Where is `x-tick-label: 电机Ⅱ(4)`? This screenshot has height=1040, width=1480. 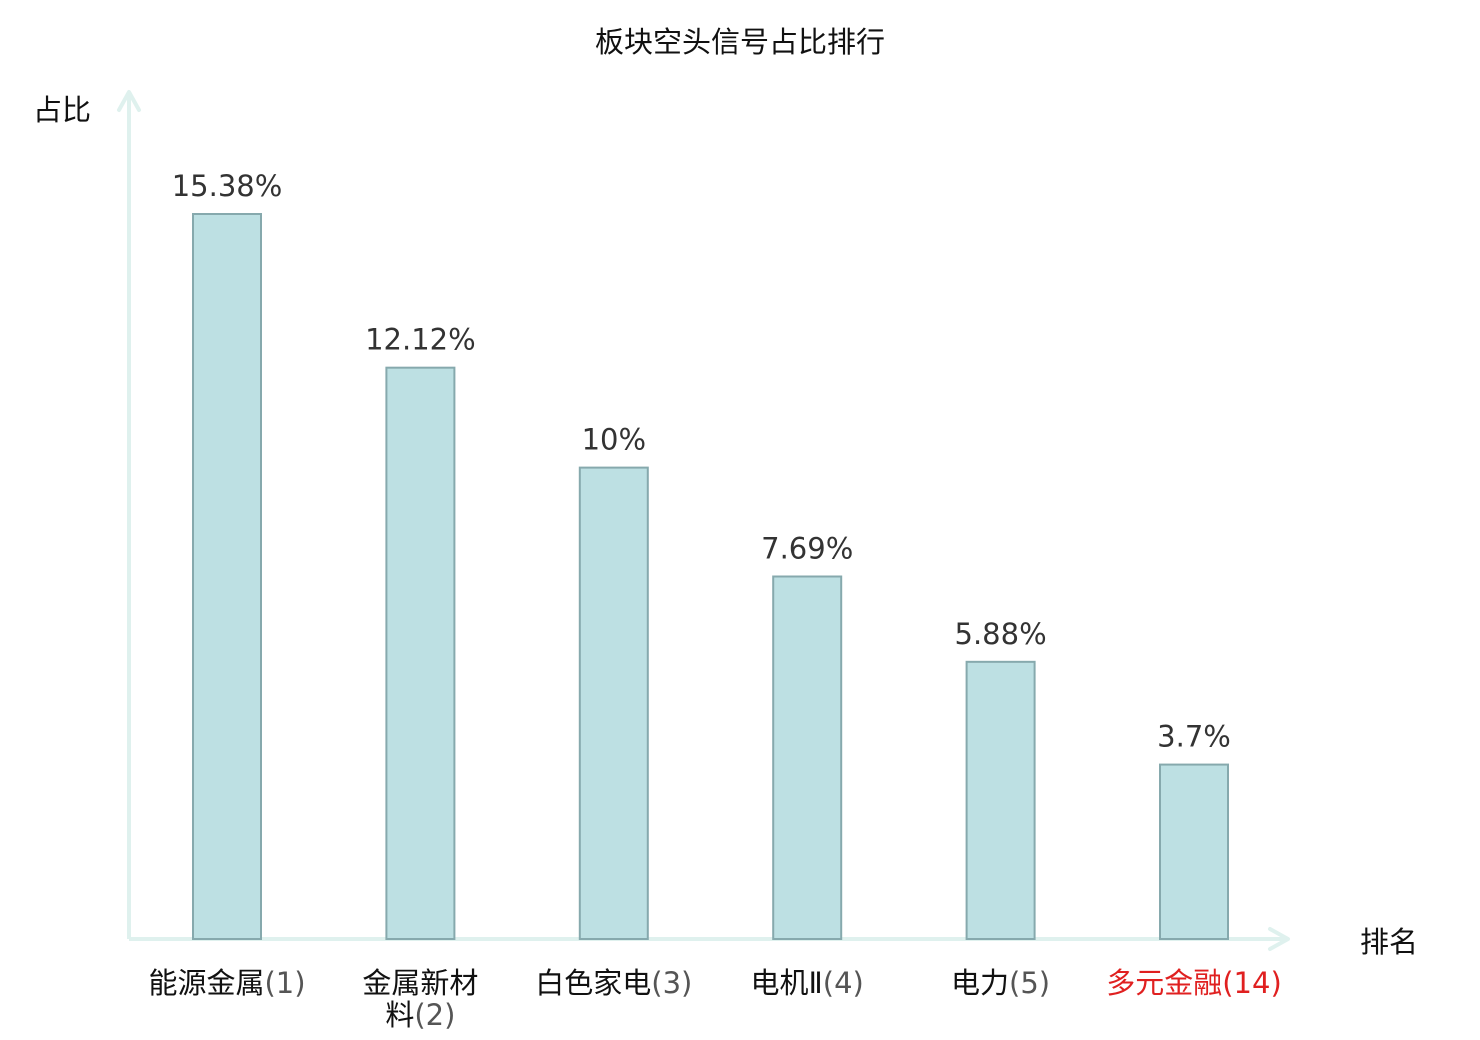
x-tick-label: 电机Ⅱ(4) is located at coordinates (807, 983).